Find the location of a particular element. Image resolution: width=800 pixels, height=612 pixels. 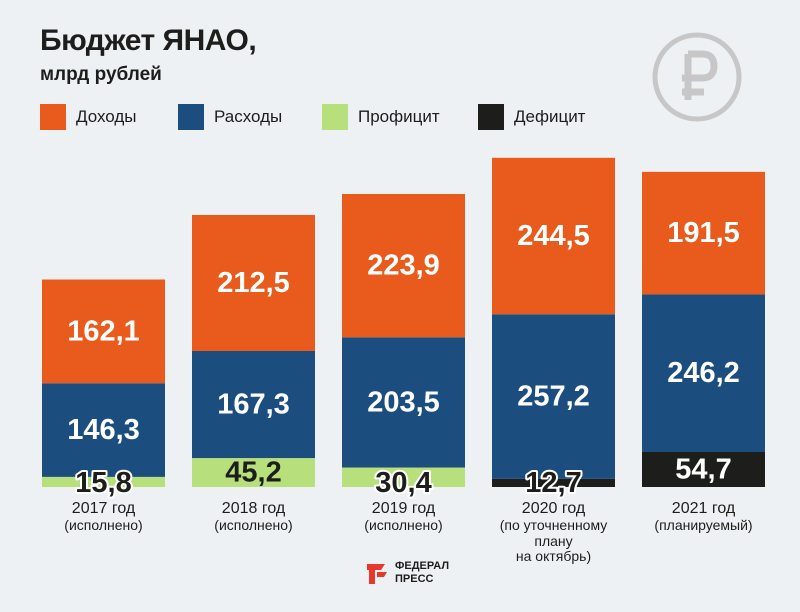

label-deficit-4: 54,7 is located at coordinates (703, 469).